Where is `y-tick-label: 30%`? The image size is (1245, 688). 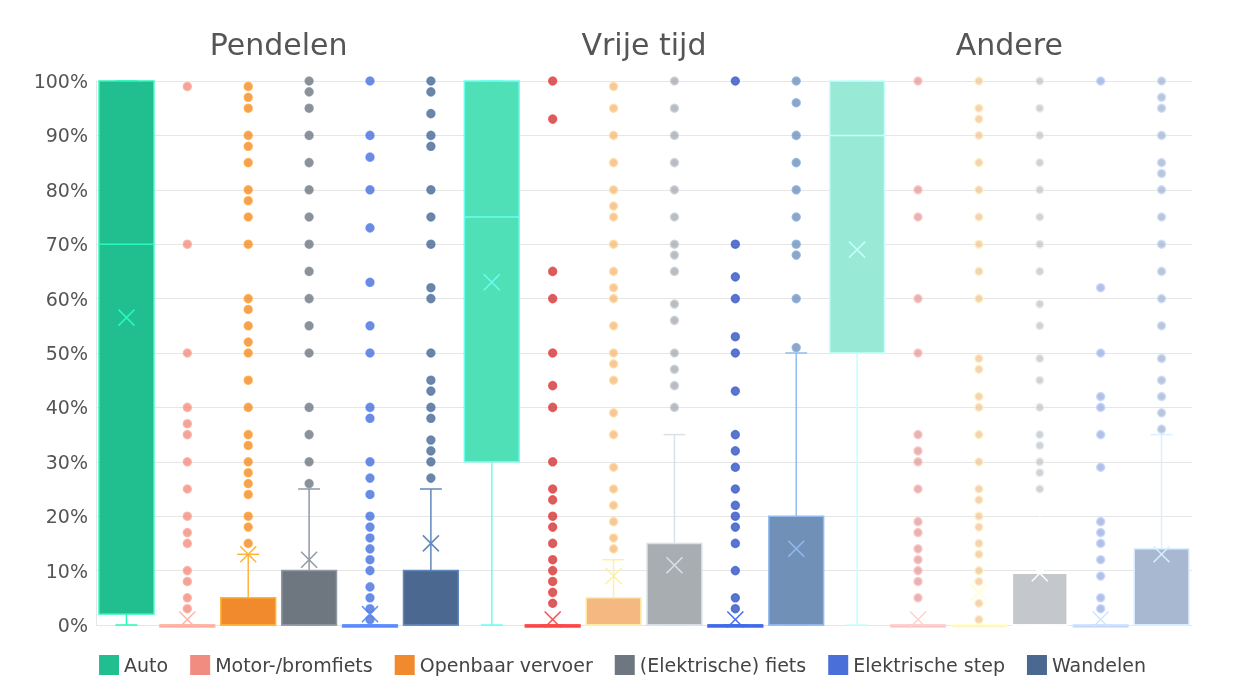
y-tick-label: 30% is located at coordinates (66, 461).